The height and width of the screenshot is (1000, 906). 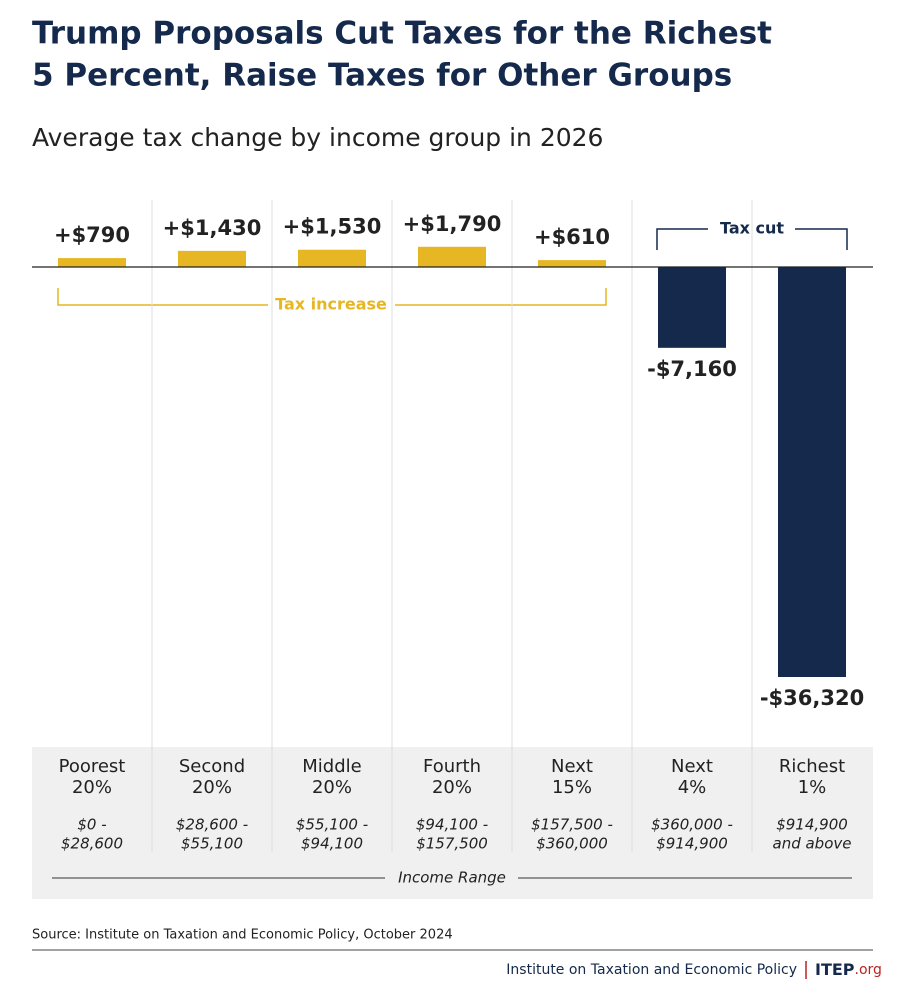 I want to click on income-range: $94,100, so click(x=332, y=844).